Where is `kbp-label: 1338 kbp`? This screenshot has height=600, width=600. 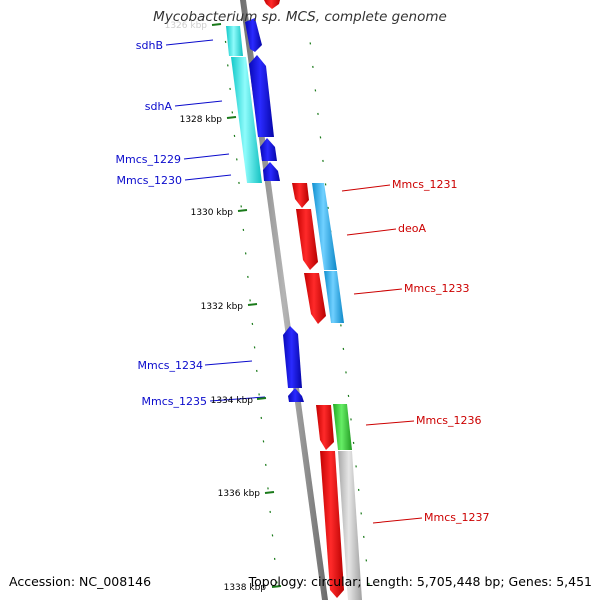 kbp-label: 1338 kbp is located at coordinates (245, 588).